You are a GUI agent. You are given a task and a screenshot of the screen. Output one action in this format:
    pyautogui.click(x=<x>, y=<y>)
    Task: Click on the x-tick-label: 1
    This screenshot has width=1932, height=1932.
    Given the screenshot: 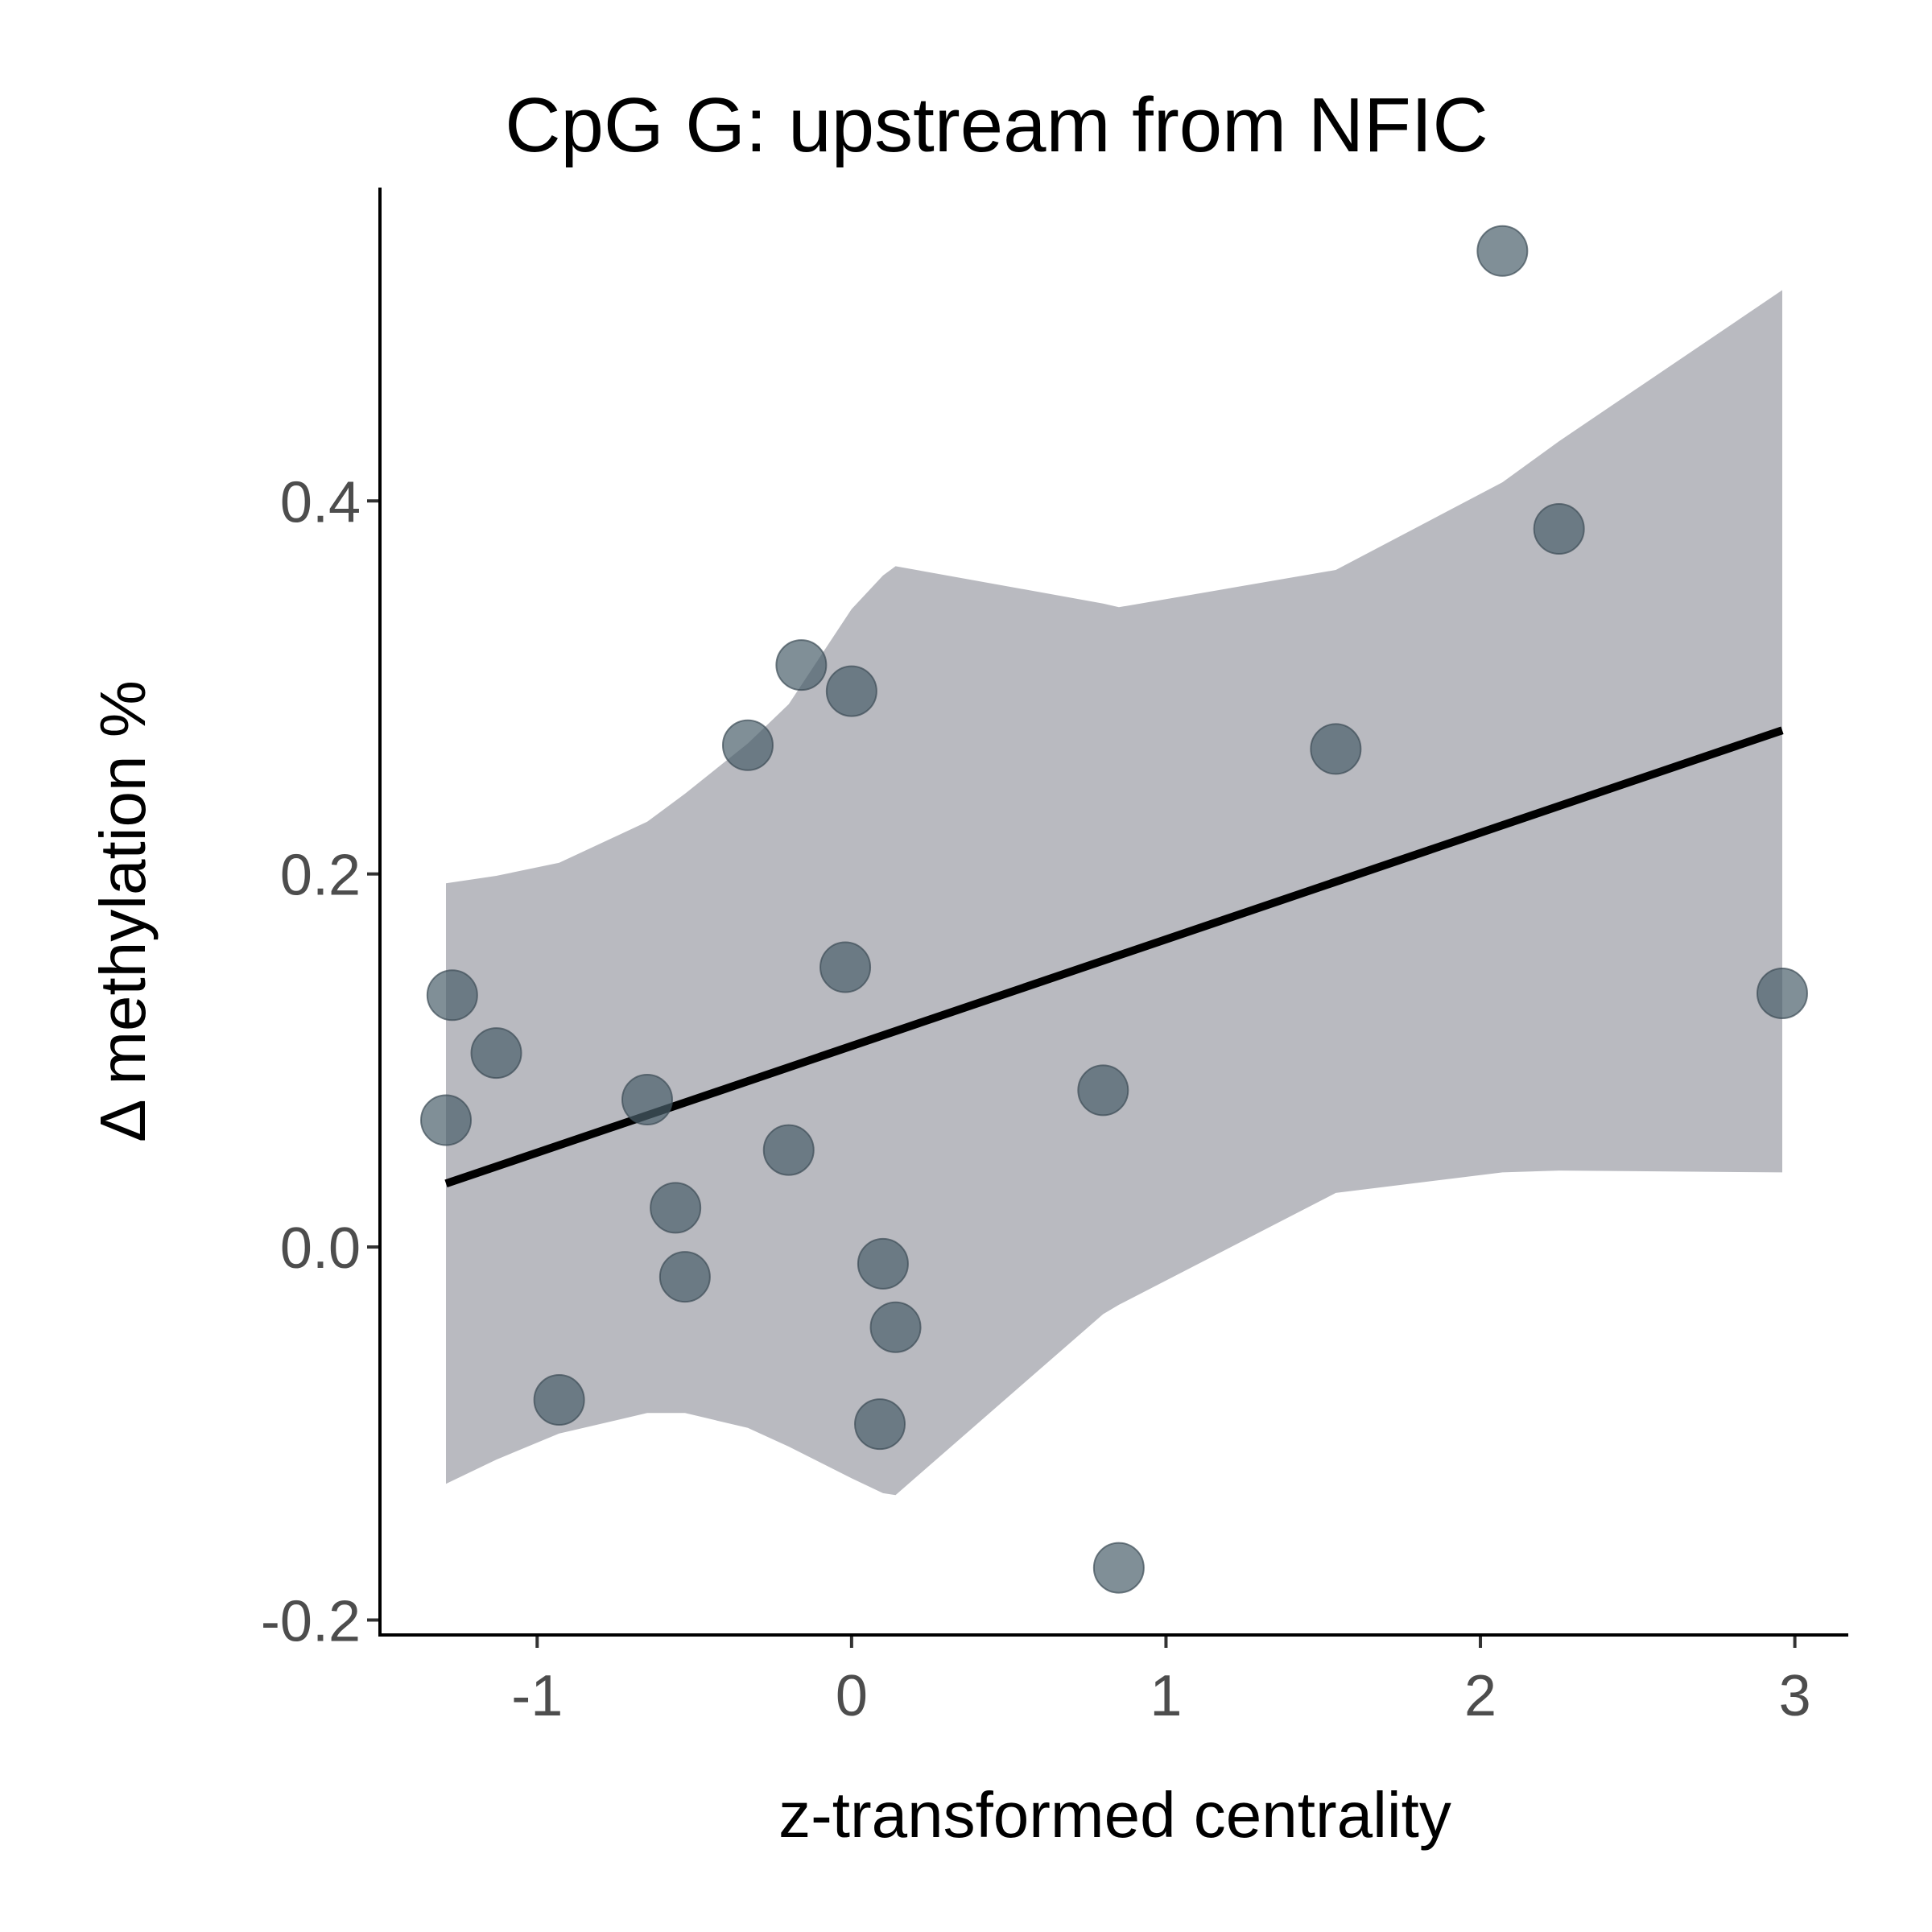 What is the action you would take?
    pyautogui.click(x=1166, y=1696)
    